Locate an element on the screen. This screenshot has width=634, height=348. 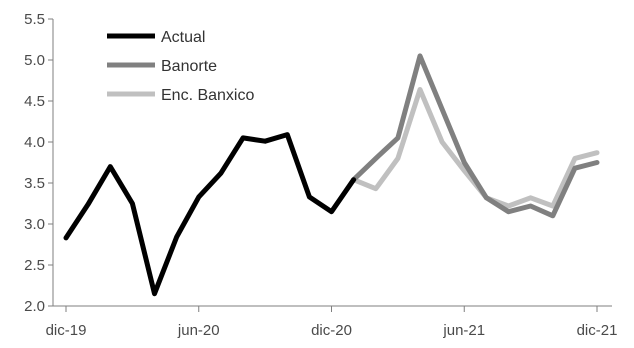
x-tick-label: jun-21 is located at coordinates (463, 330).